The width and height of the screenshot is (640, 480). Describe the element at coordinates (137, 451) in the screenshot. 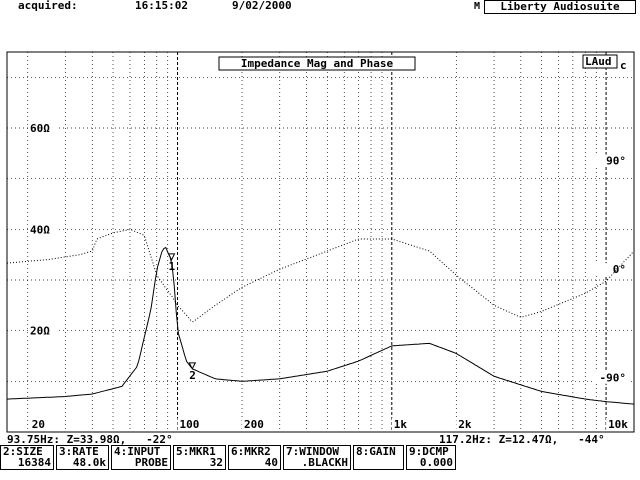

I see `softkey-input-label: 4:INPUT` at that location.